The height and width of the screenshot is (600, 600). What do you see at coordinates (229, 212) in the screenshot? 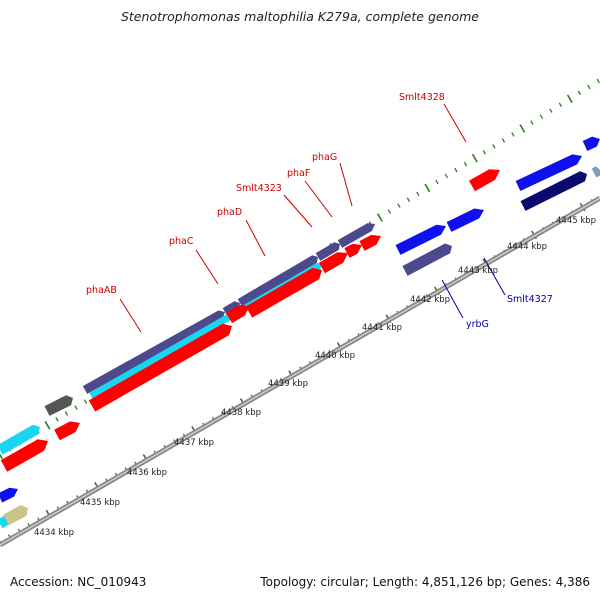
I see `forward-gene-label: phaD` at bounding box center [229, 212].